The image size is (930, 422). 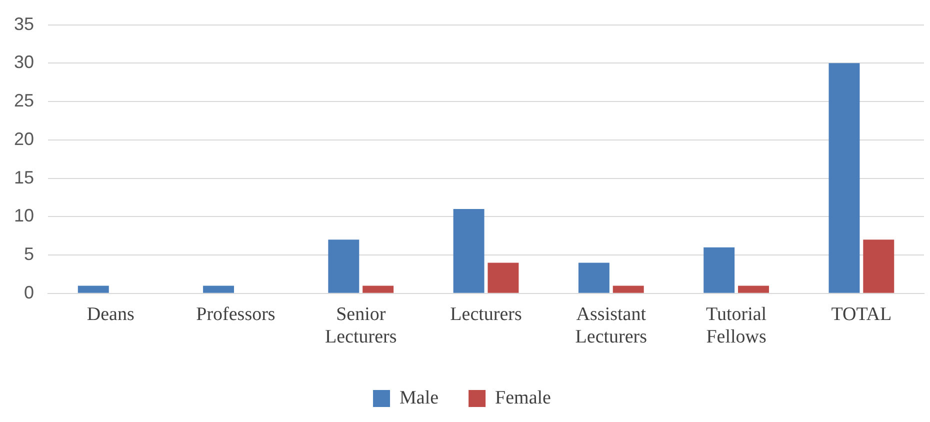 What do you see at coordinates (24, 24) in the screenshot?
I see `y-tick-label: 35` at bounding box center [24, 24].